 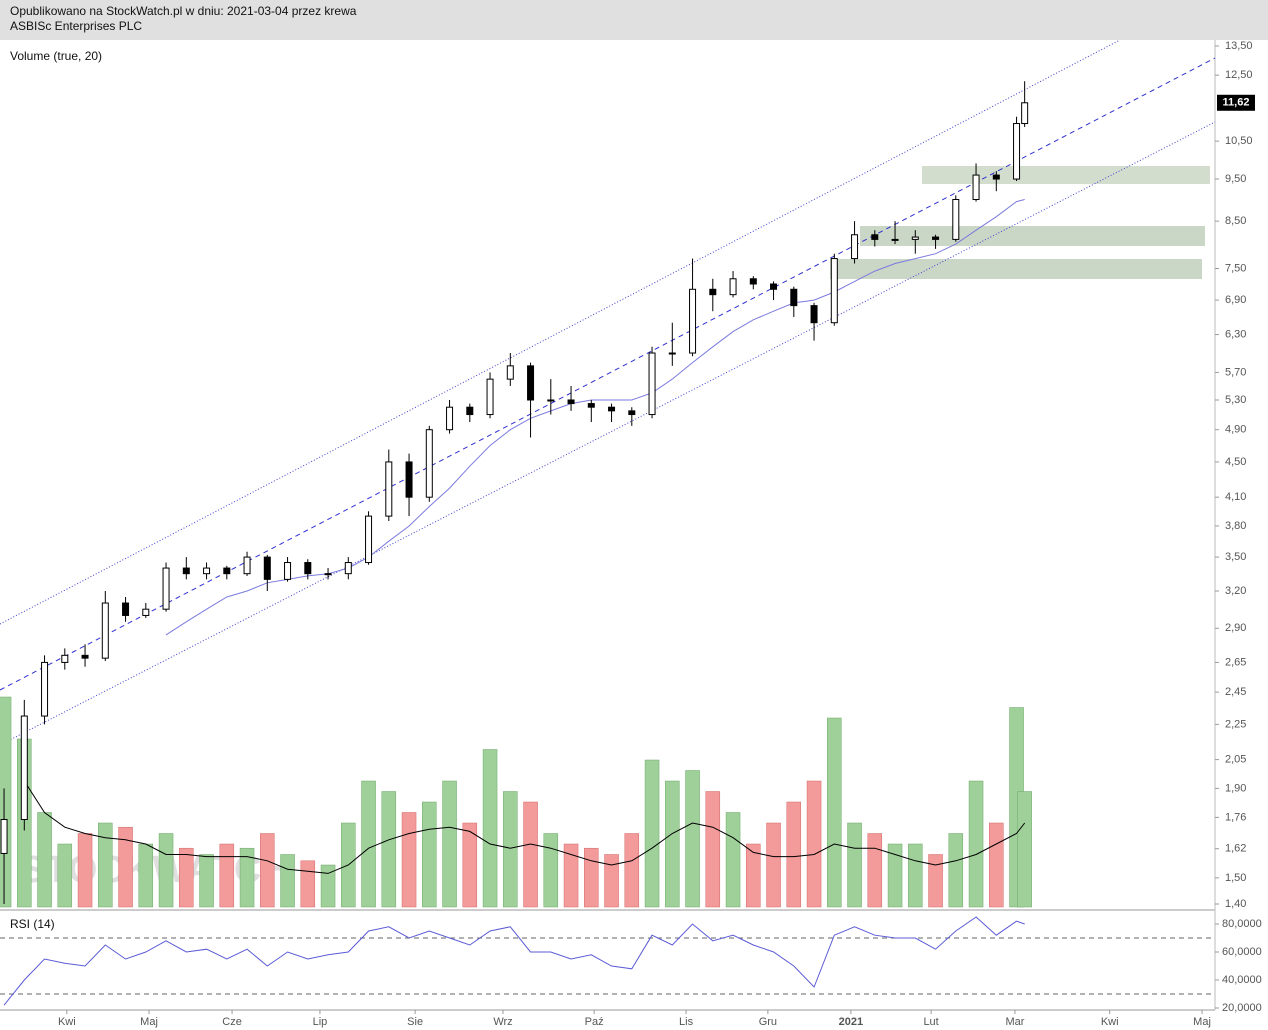 I want to click on x-tick-label: Kwi, so click(x=67, y=1022).